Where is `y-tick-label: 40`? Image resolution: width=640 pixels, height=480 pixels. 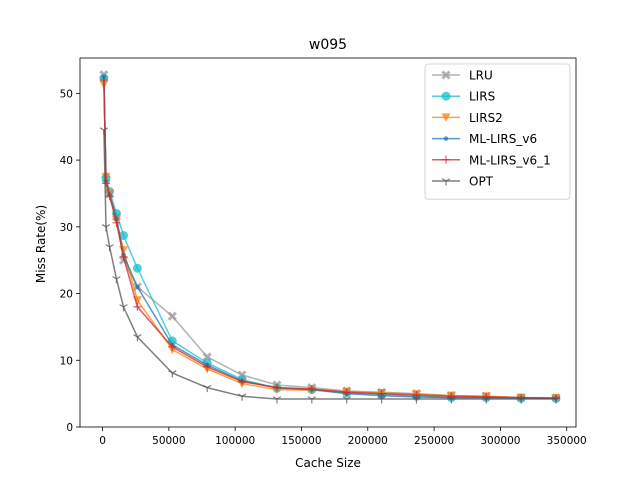
y-tick-label: 40 is located at coordinates (66, 161).